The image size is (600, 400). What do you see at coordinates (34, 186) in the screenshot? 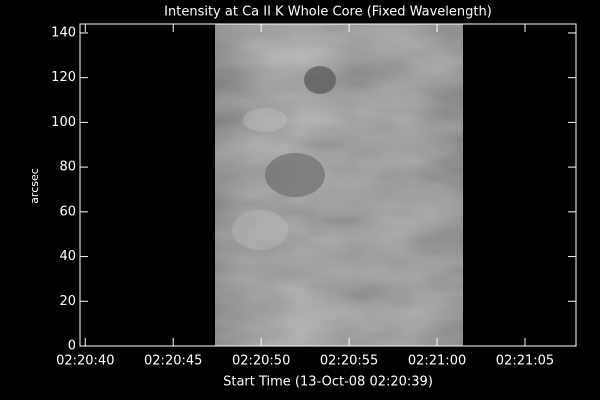
I see `y-axis-label: arcsec` at bounding box center [34, 186].